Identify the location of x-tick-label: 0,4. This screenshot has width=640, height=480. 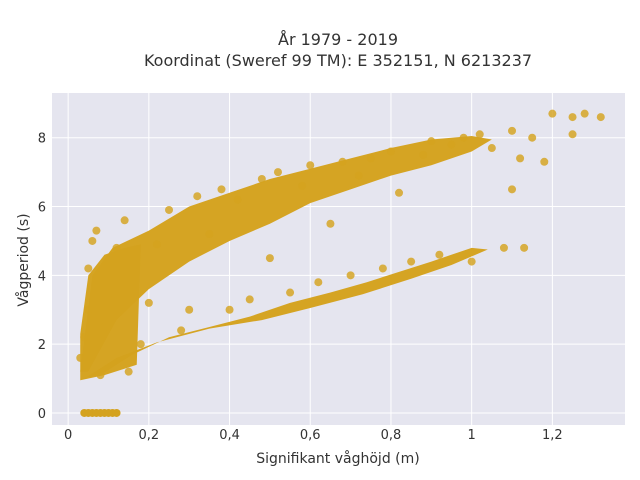
(229, 435).